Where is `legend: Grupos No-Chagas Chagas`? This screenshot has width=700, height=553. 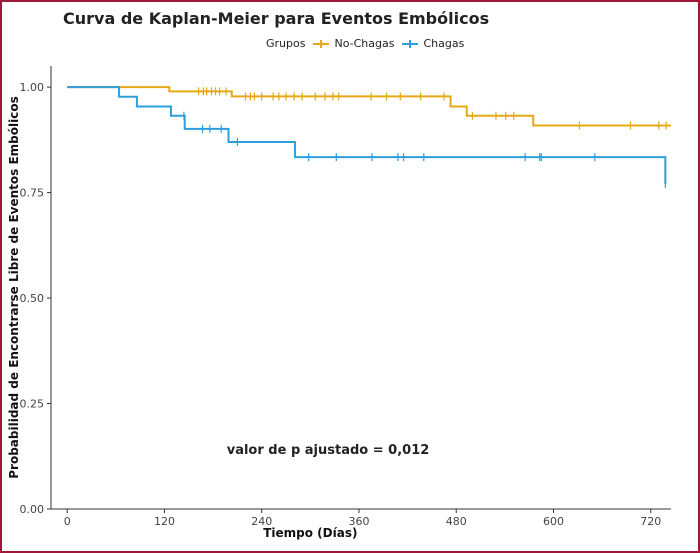
legend: Grupos No-Chagas Chagas is located at coordinates (365, 43).